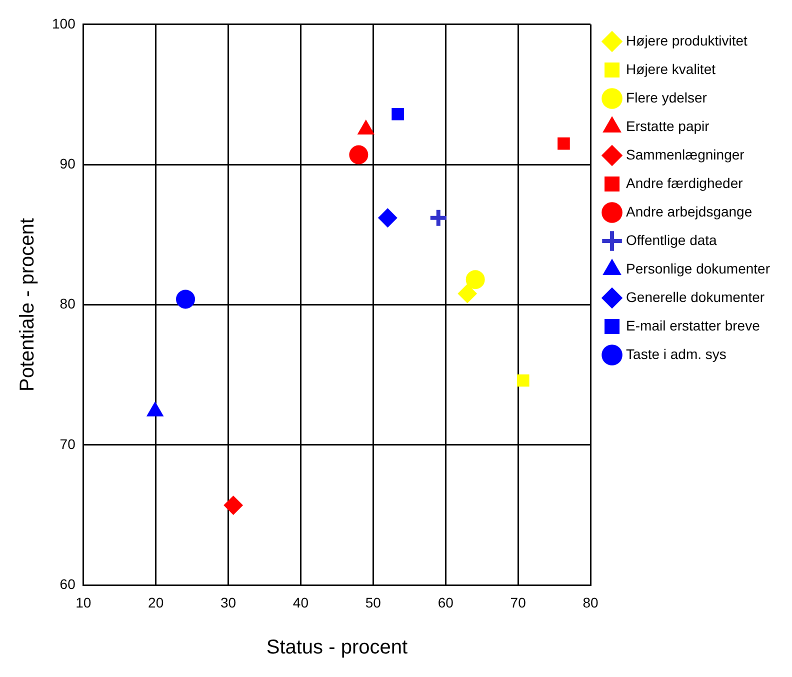 The width and height of the screenshot is (792, 677). I want to click on x-tick-label: 40, so click(300, 602).